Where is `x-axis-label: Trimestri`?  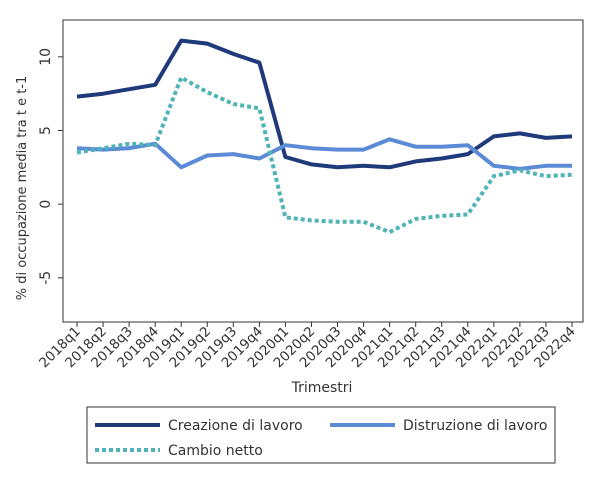
x-axis-label: Trimestri is located at coordinates (322, 388).